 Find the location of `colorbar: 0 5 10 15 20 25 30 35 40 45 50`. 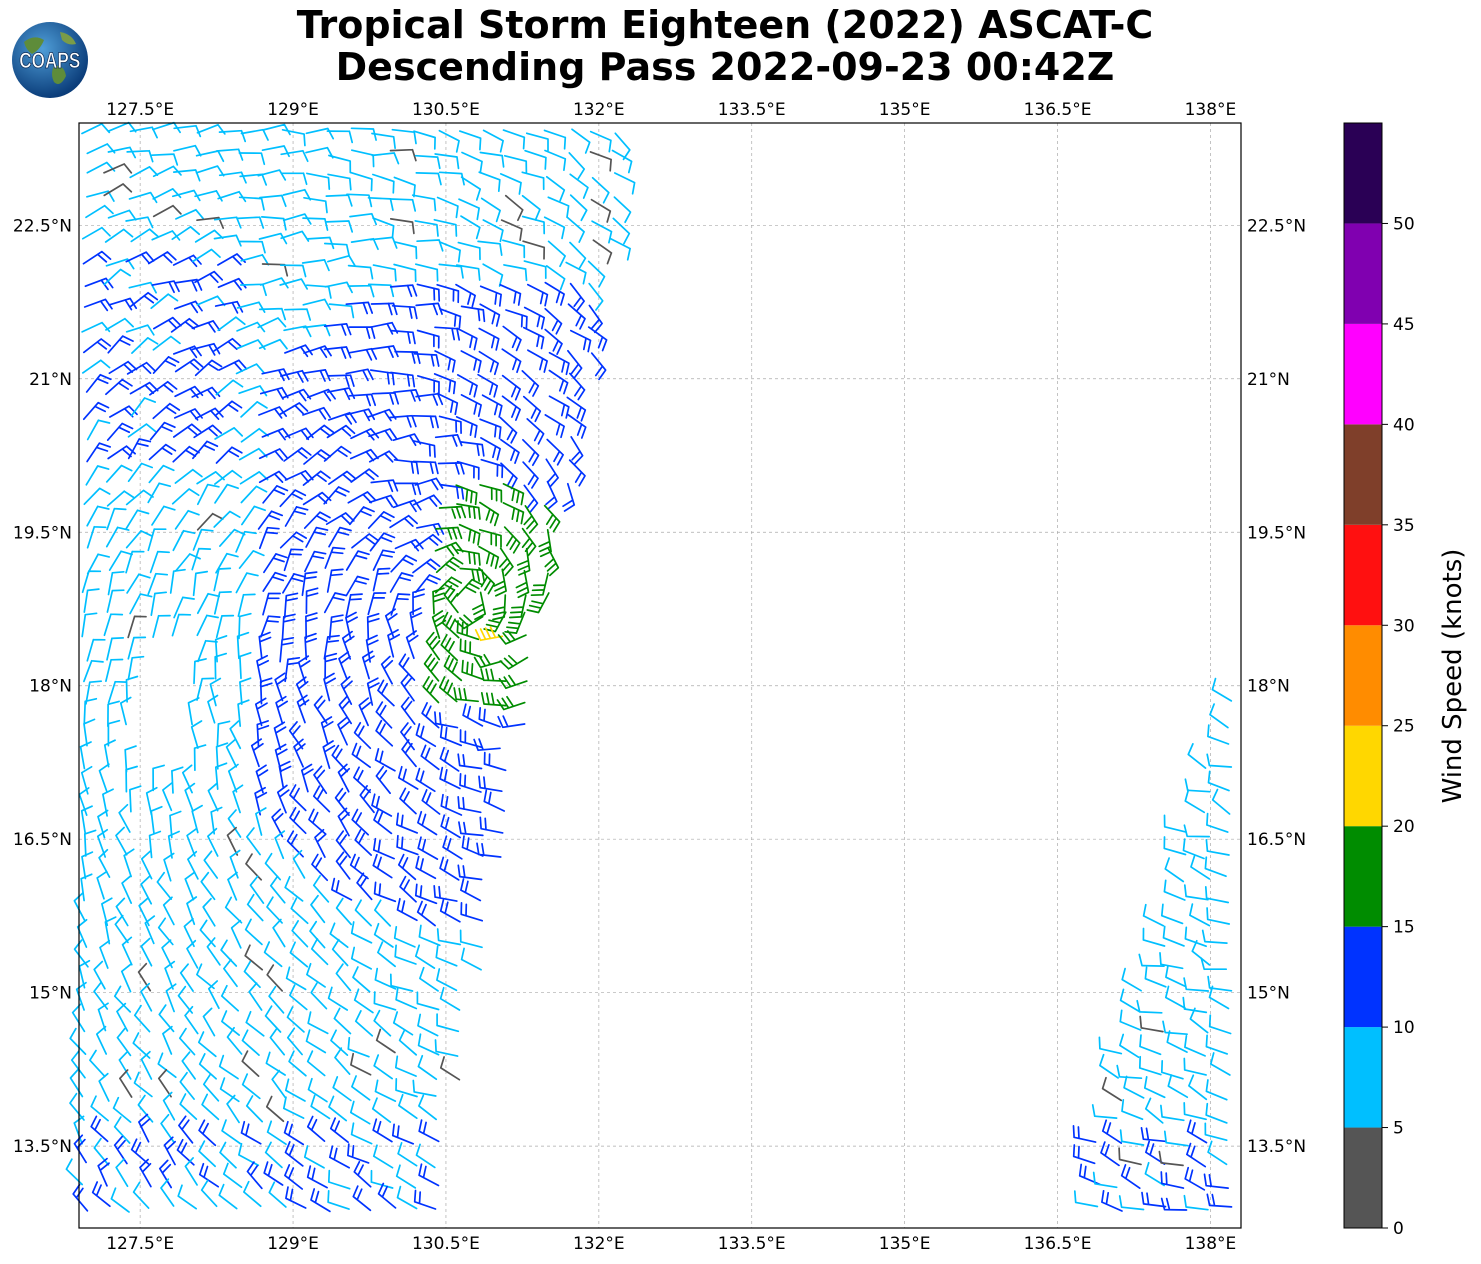

colorbar: 0 5 10 15 20 25 30 35 40 45 50 is located at coordinates (1379, 680).